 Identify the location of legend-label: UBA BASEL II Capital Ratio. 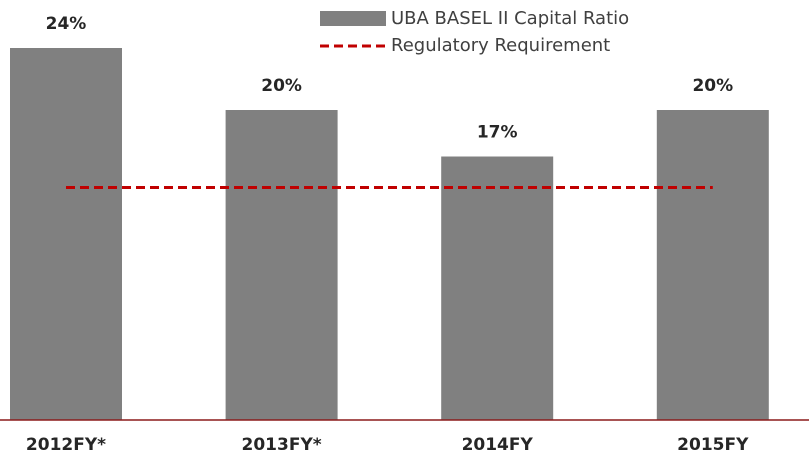
(510, 18).